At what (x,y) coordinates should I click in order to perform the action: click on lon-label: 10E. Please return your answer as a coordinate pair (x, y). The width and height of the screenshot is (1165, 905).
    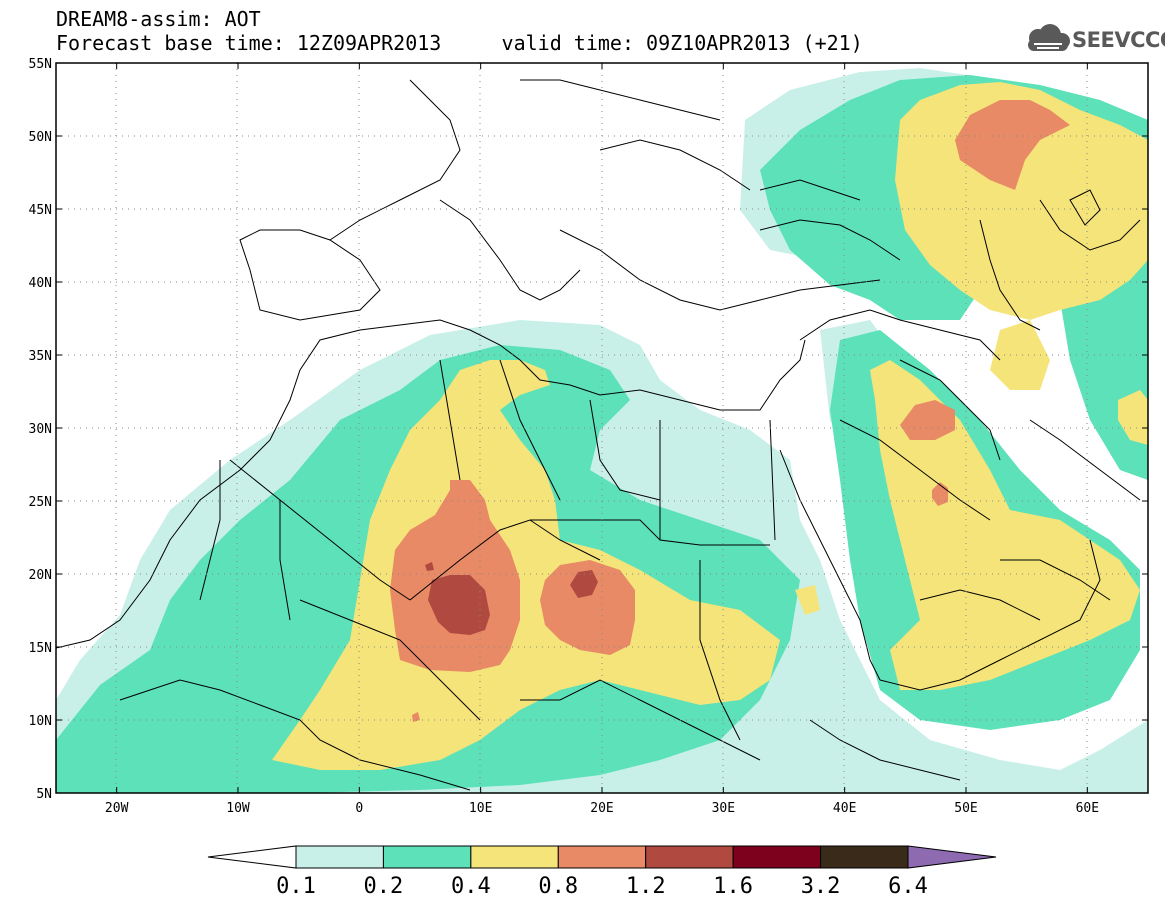
    Looking at the image, I should click on (480, 808).